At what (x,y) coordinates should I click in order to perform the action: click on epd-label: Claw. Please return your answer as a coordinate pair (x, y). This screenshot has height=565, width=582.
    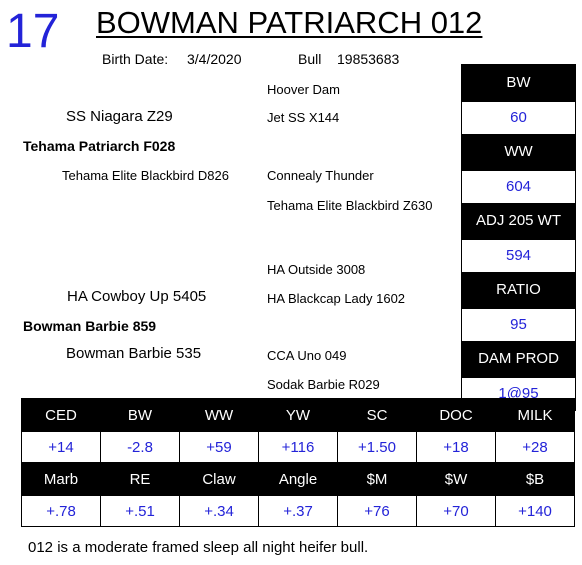
    Looking at the image, I should click on (219, 479).